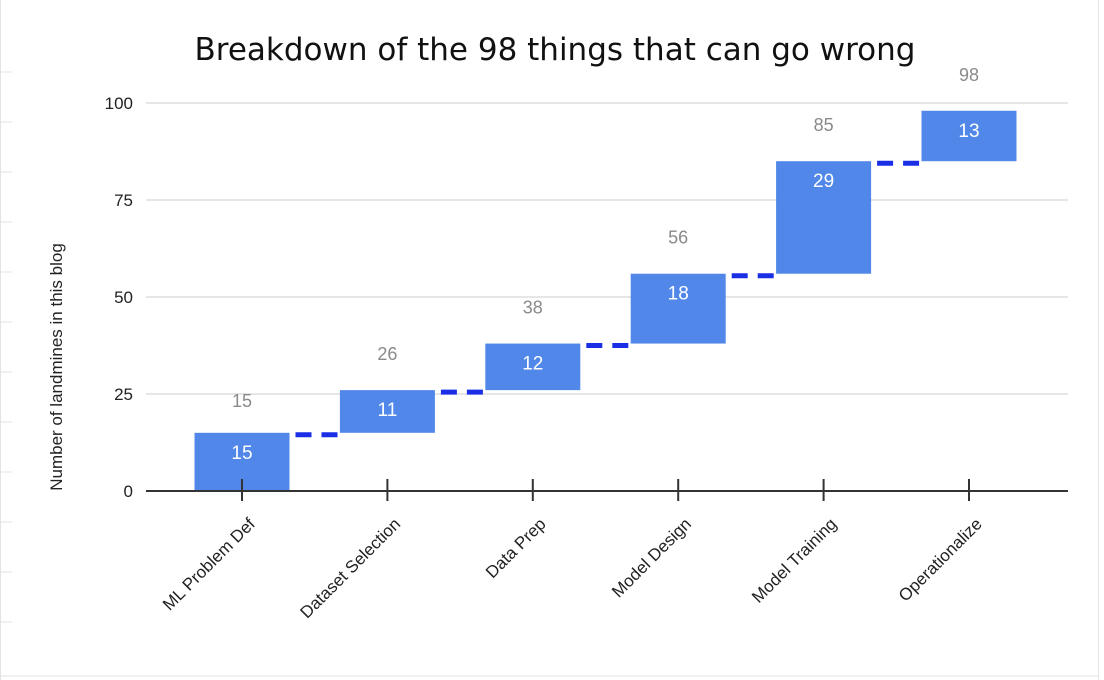 Image resolution: width=1104 pixels, height=680 pixels. What do you see at coordinates (823, 181) in the screenshot?
I see `bar-value-label: 29` at bounding box center [823, 181].